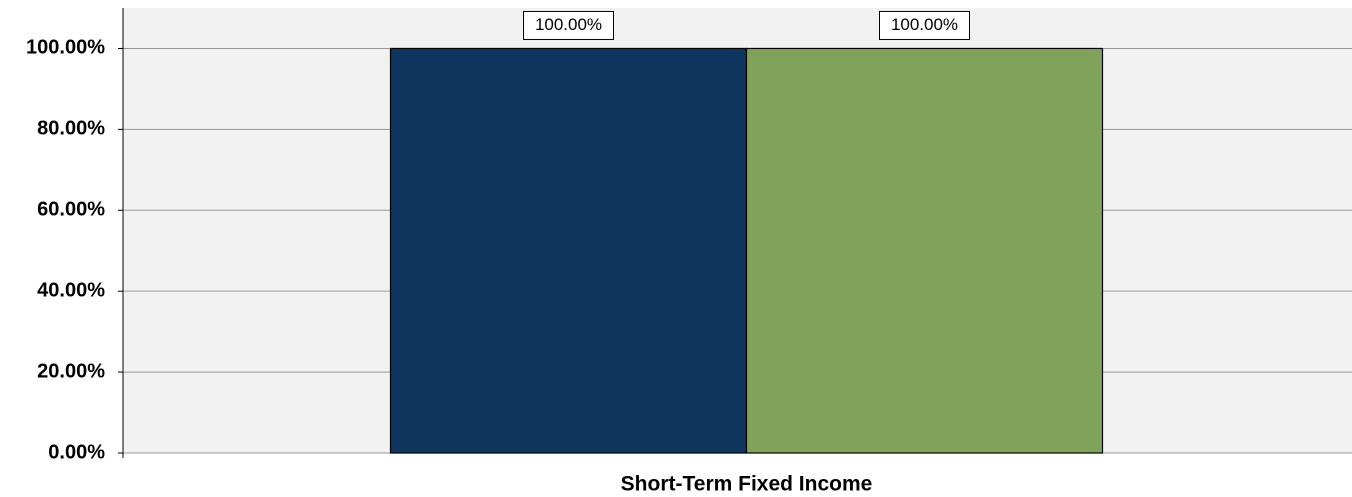 Image resolution: width=1352 pixels, height=497 pixels. What do you see at coordinates (71, 290) in the screenshot?
I see `y-tick-label: 40.00%` at bounding box center [71, 290].